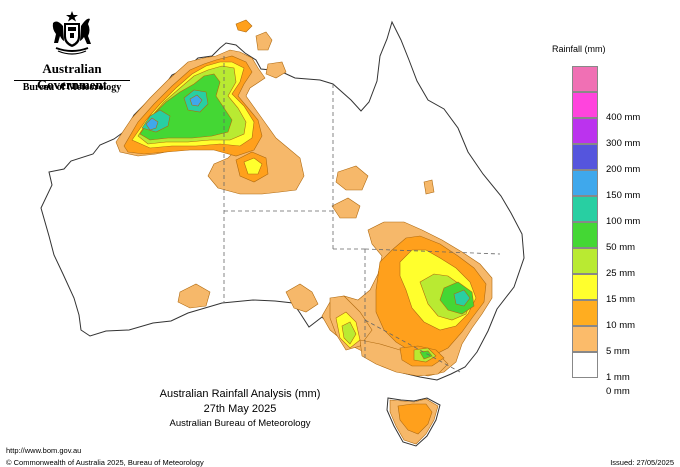  What do you see at coordinates (621, 273) in the screenshot?
I see `legend-label: 25 mm` at bounding box center [621, 273].